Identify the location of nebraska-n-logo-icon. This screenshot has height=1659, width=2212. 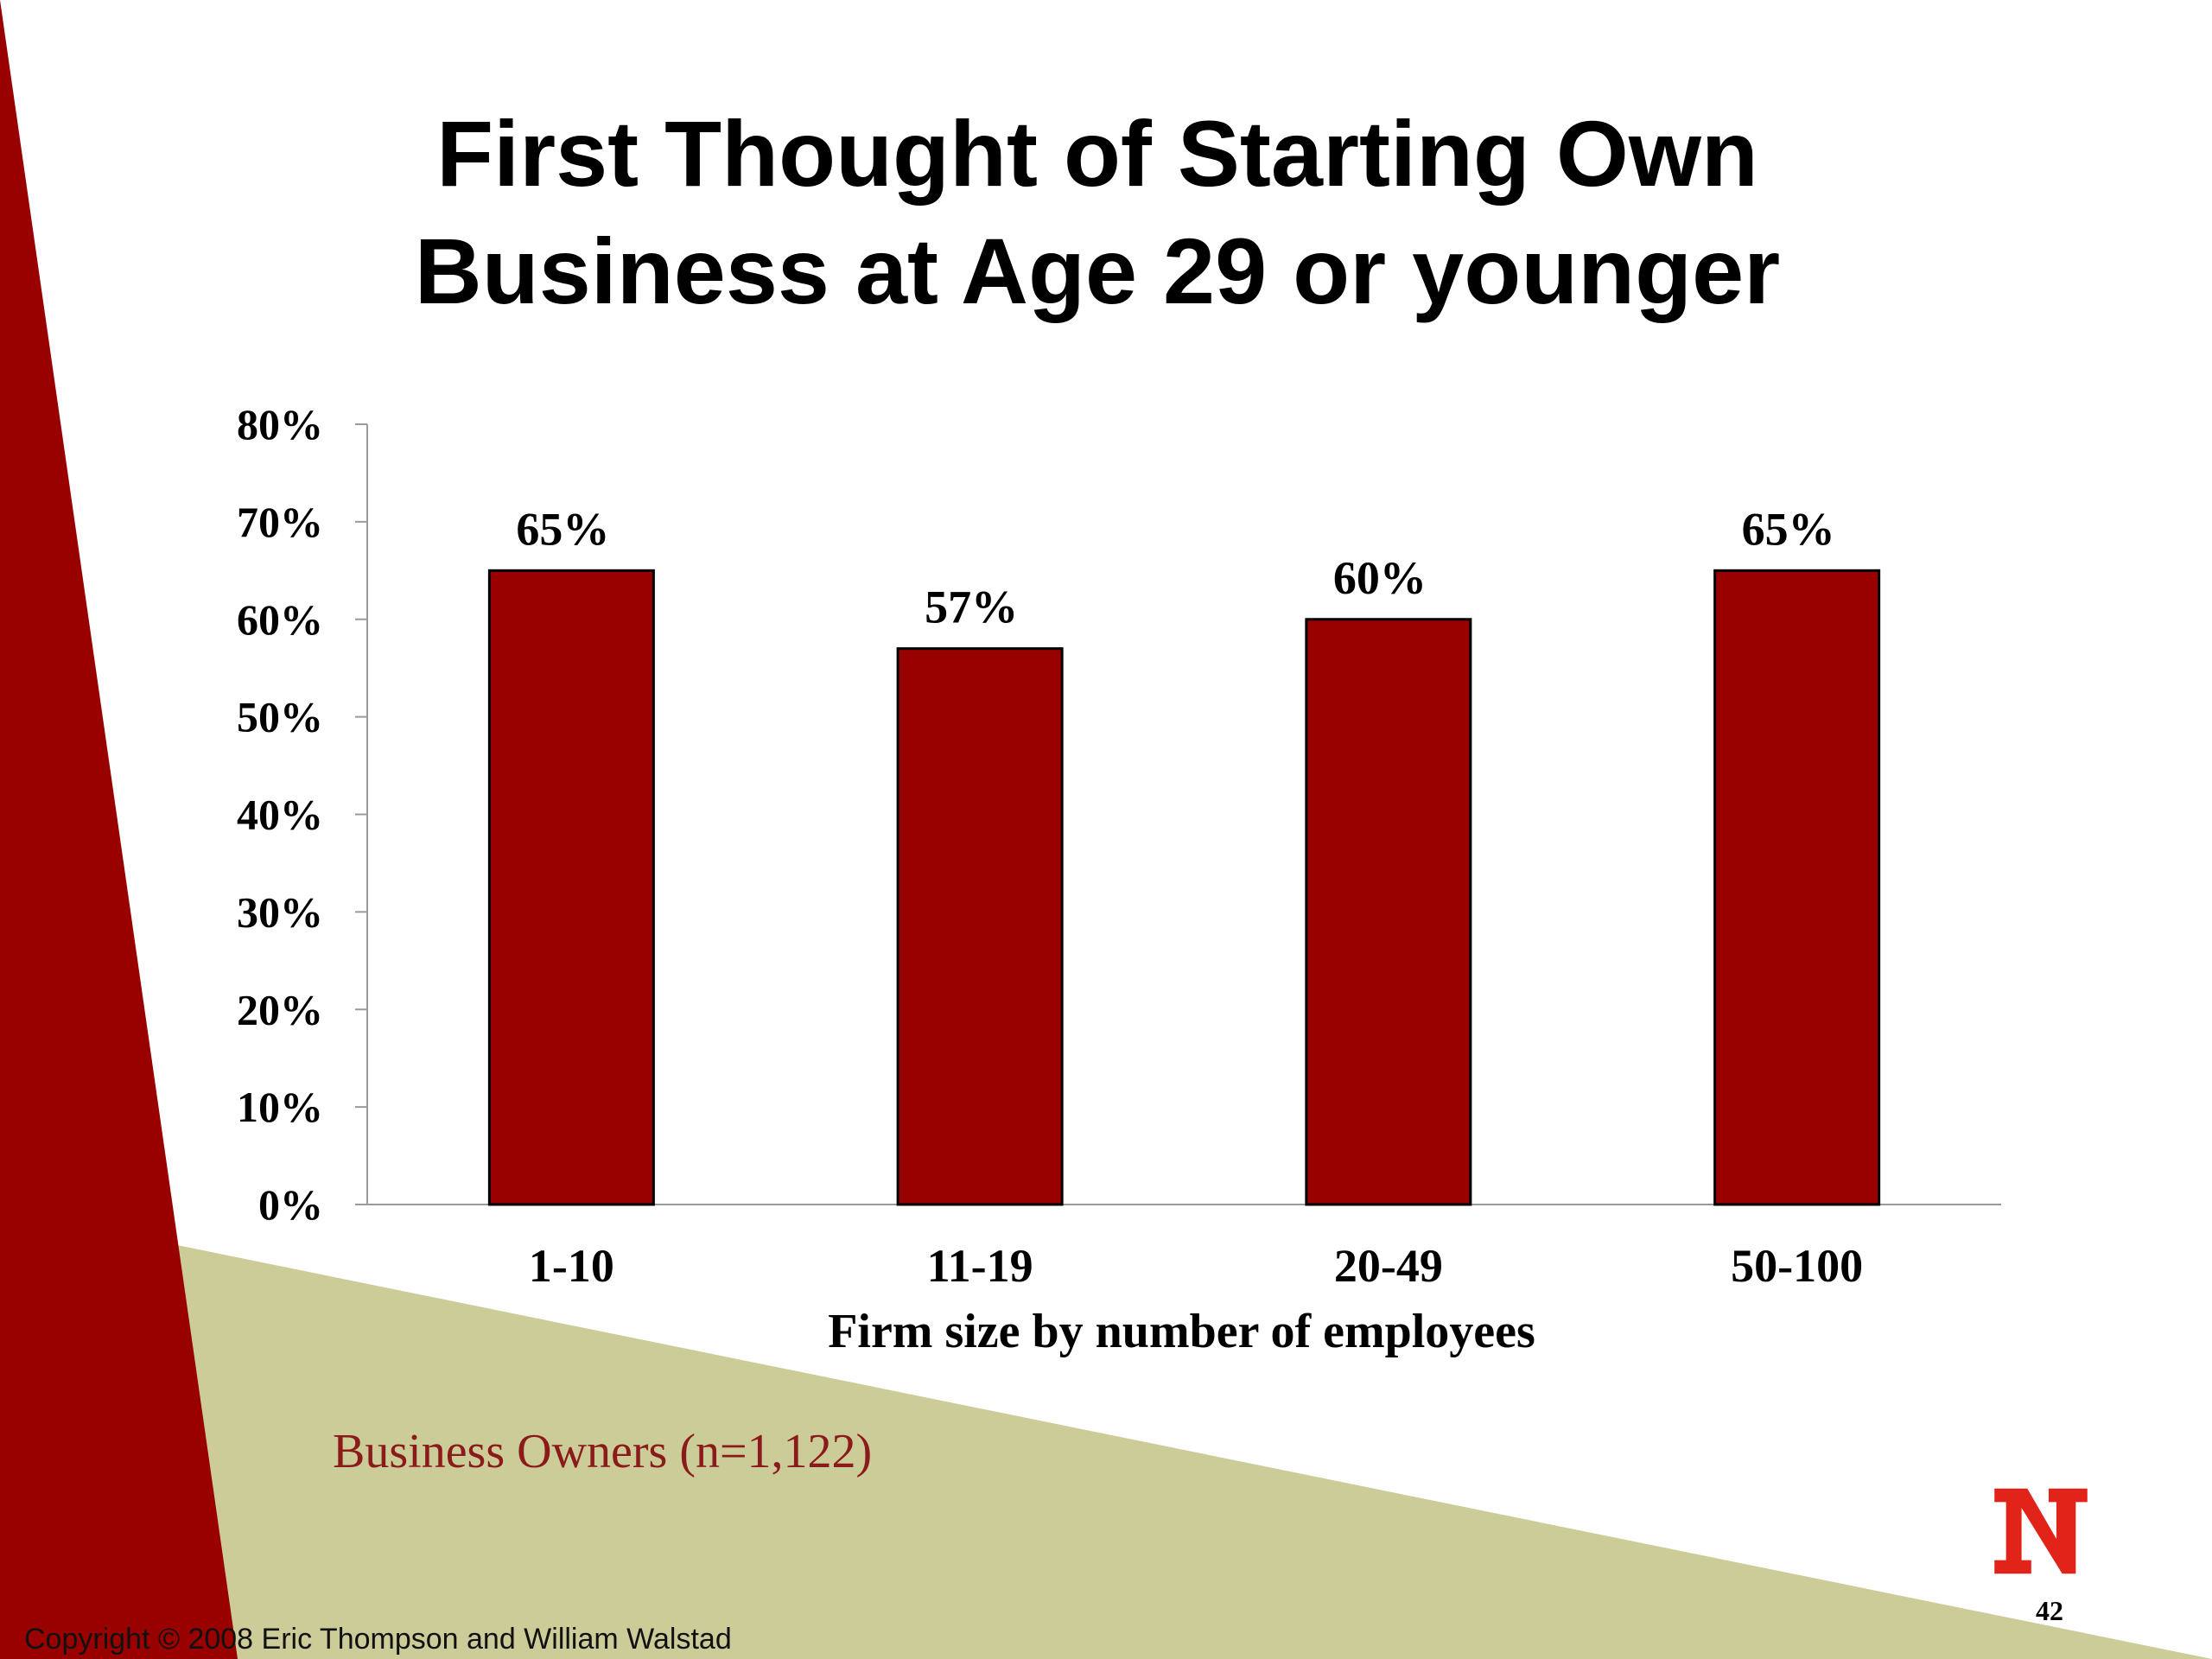
(2041, 1531).